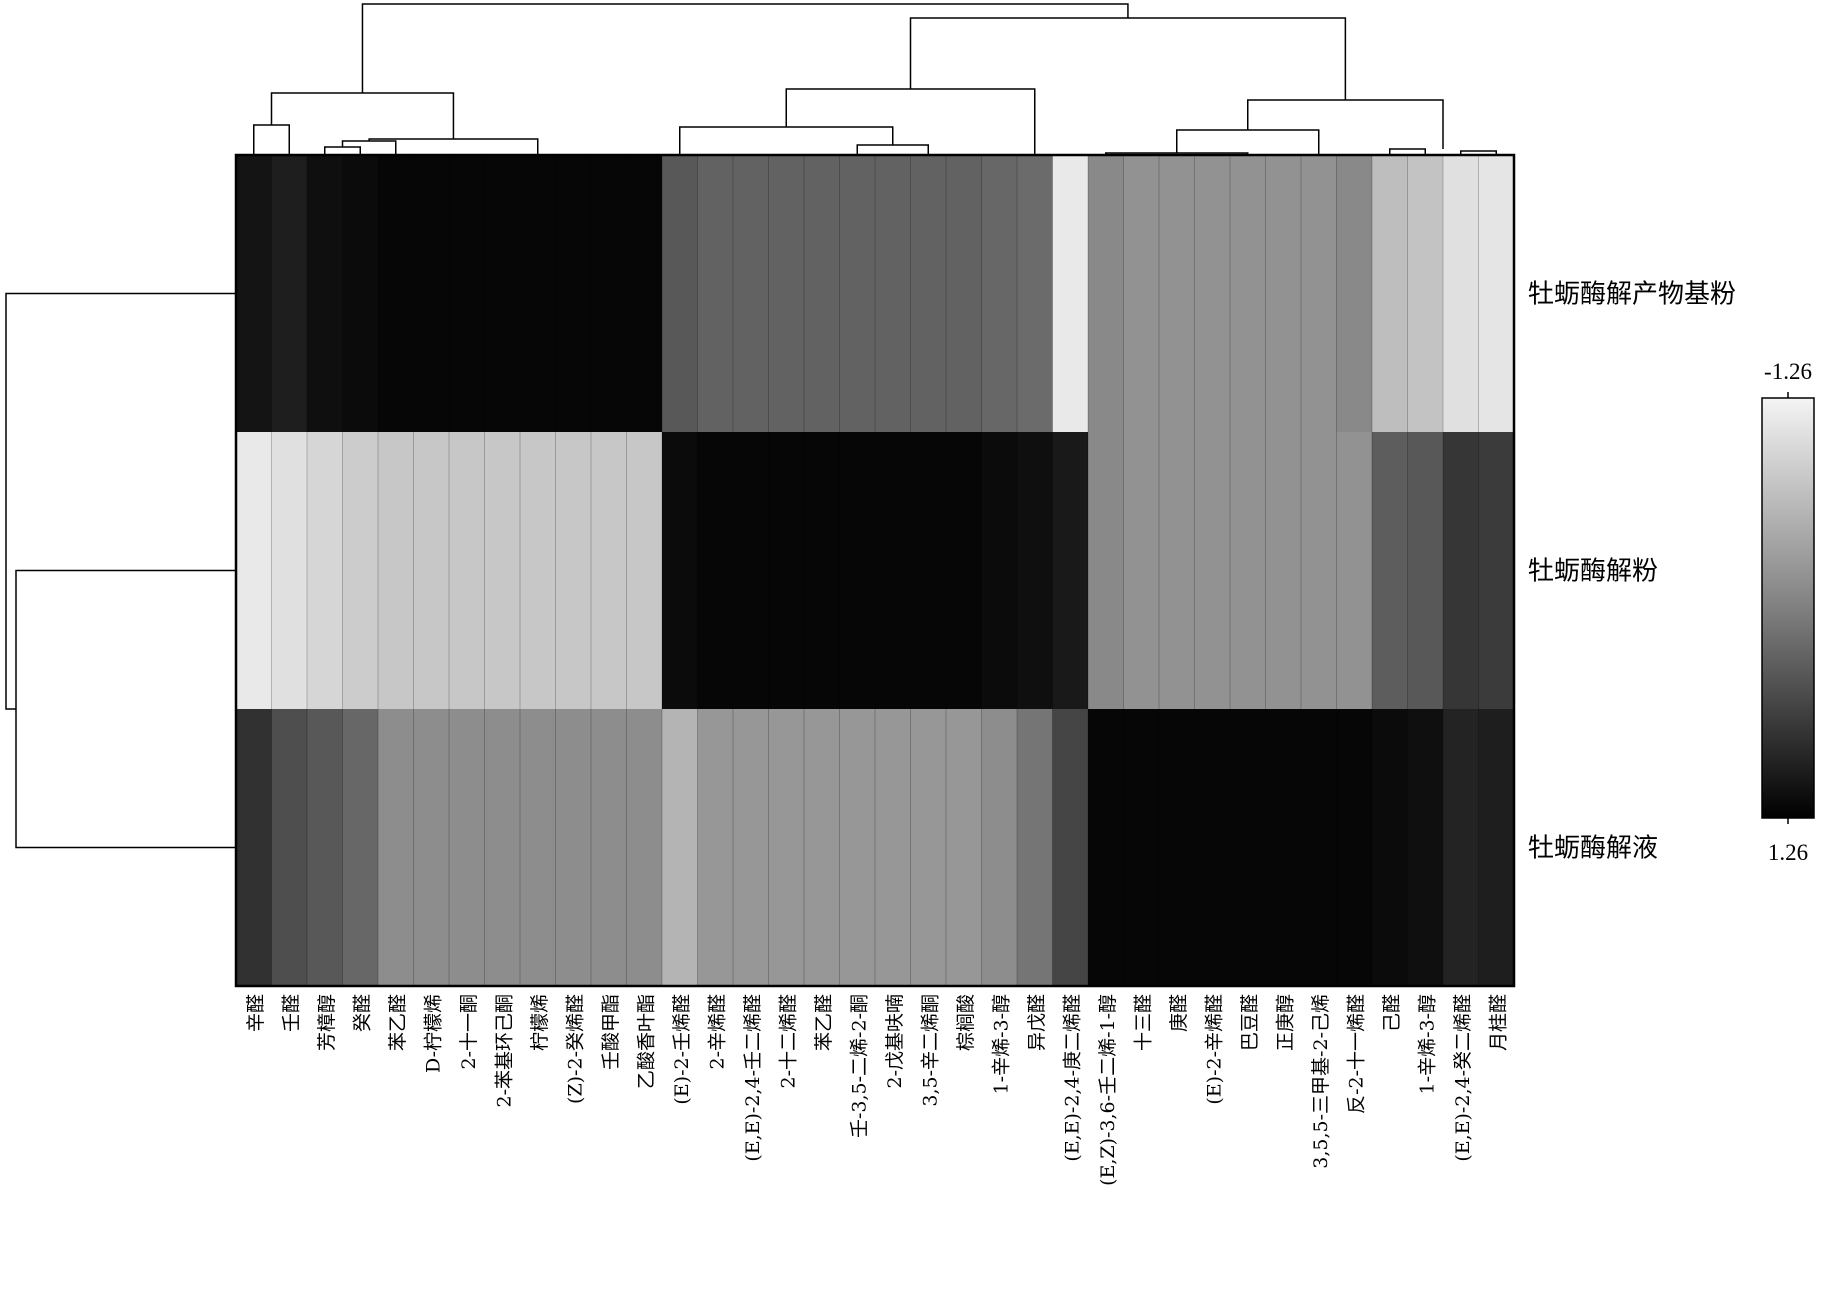 Image resolution: width=1836 pixels, height=1309 pixels. Describe the element at coordinates (1356, 1054) in the screenshot. I see `column-label: 反-2-十一烯醛` at that location.